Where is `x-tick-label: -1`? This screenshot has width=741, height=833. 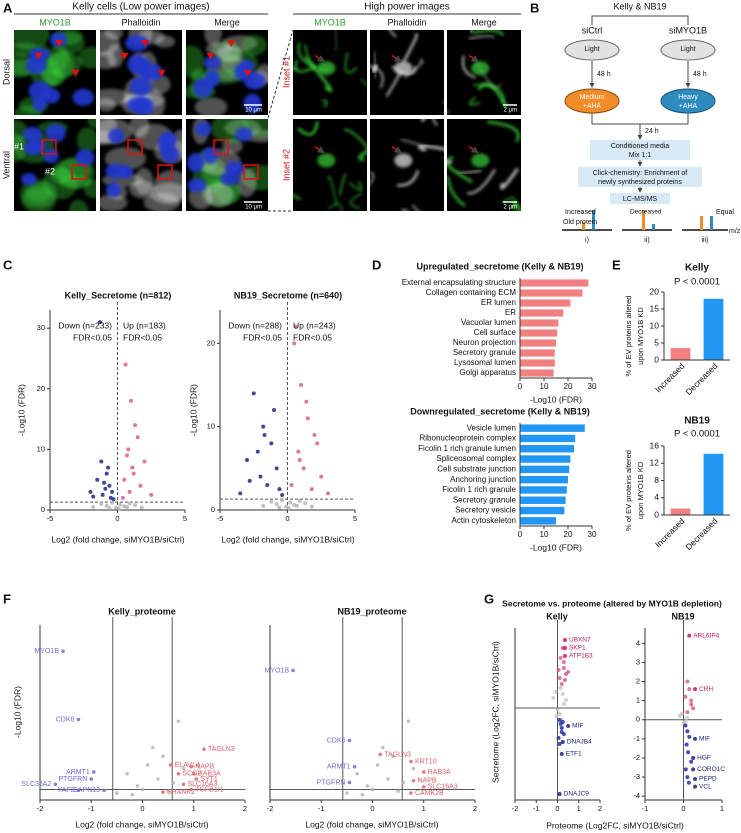
x-tick-label: -1 is located at coordinates (536, 808).